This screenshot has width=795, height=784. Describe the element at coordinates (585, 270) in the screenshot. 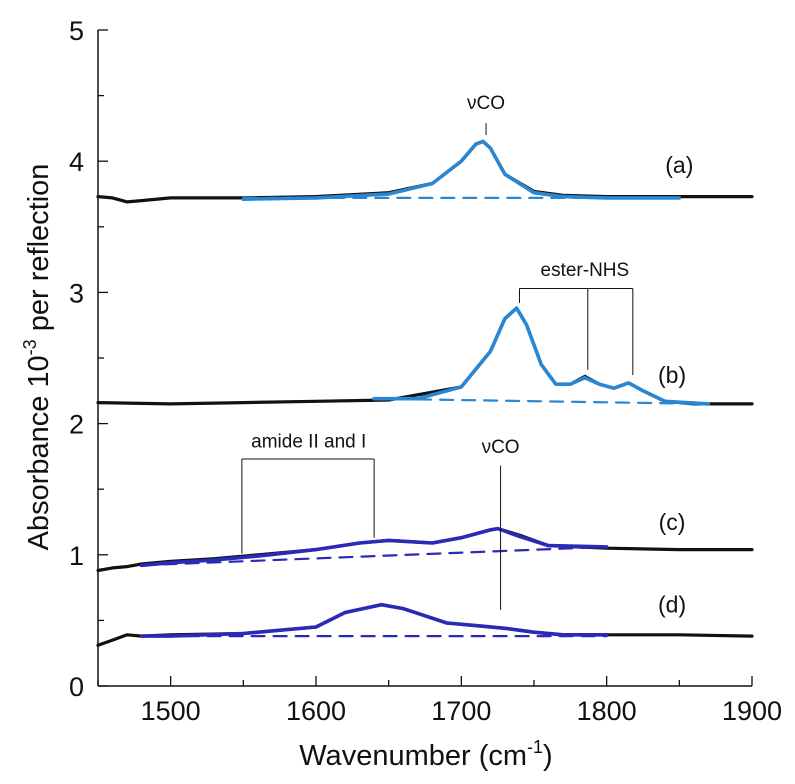

I see `annotation-ester_nhs-label: ester-NHS` at that location.